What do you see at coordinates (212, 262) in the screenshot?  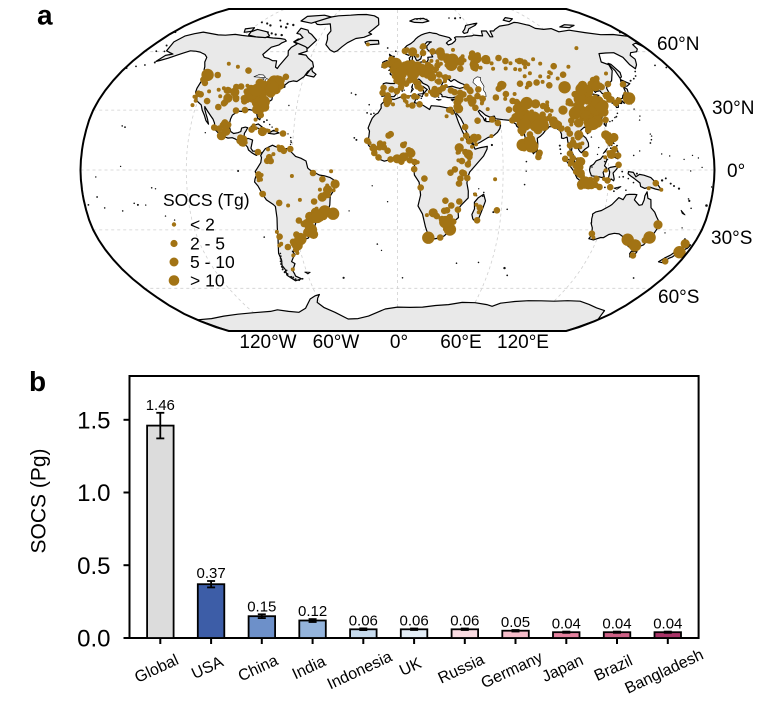 I see `svg-text: 5 - 10` at bounding box center [212, 262].